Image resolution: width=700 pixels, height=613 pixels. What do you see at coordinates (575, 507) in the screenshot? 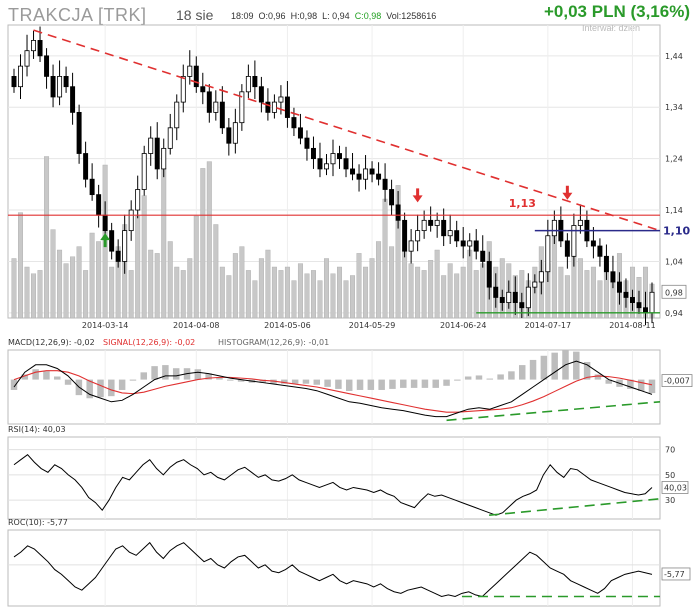
I see `rsi-divergence-line` at bounding box center [575, 507].